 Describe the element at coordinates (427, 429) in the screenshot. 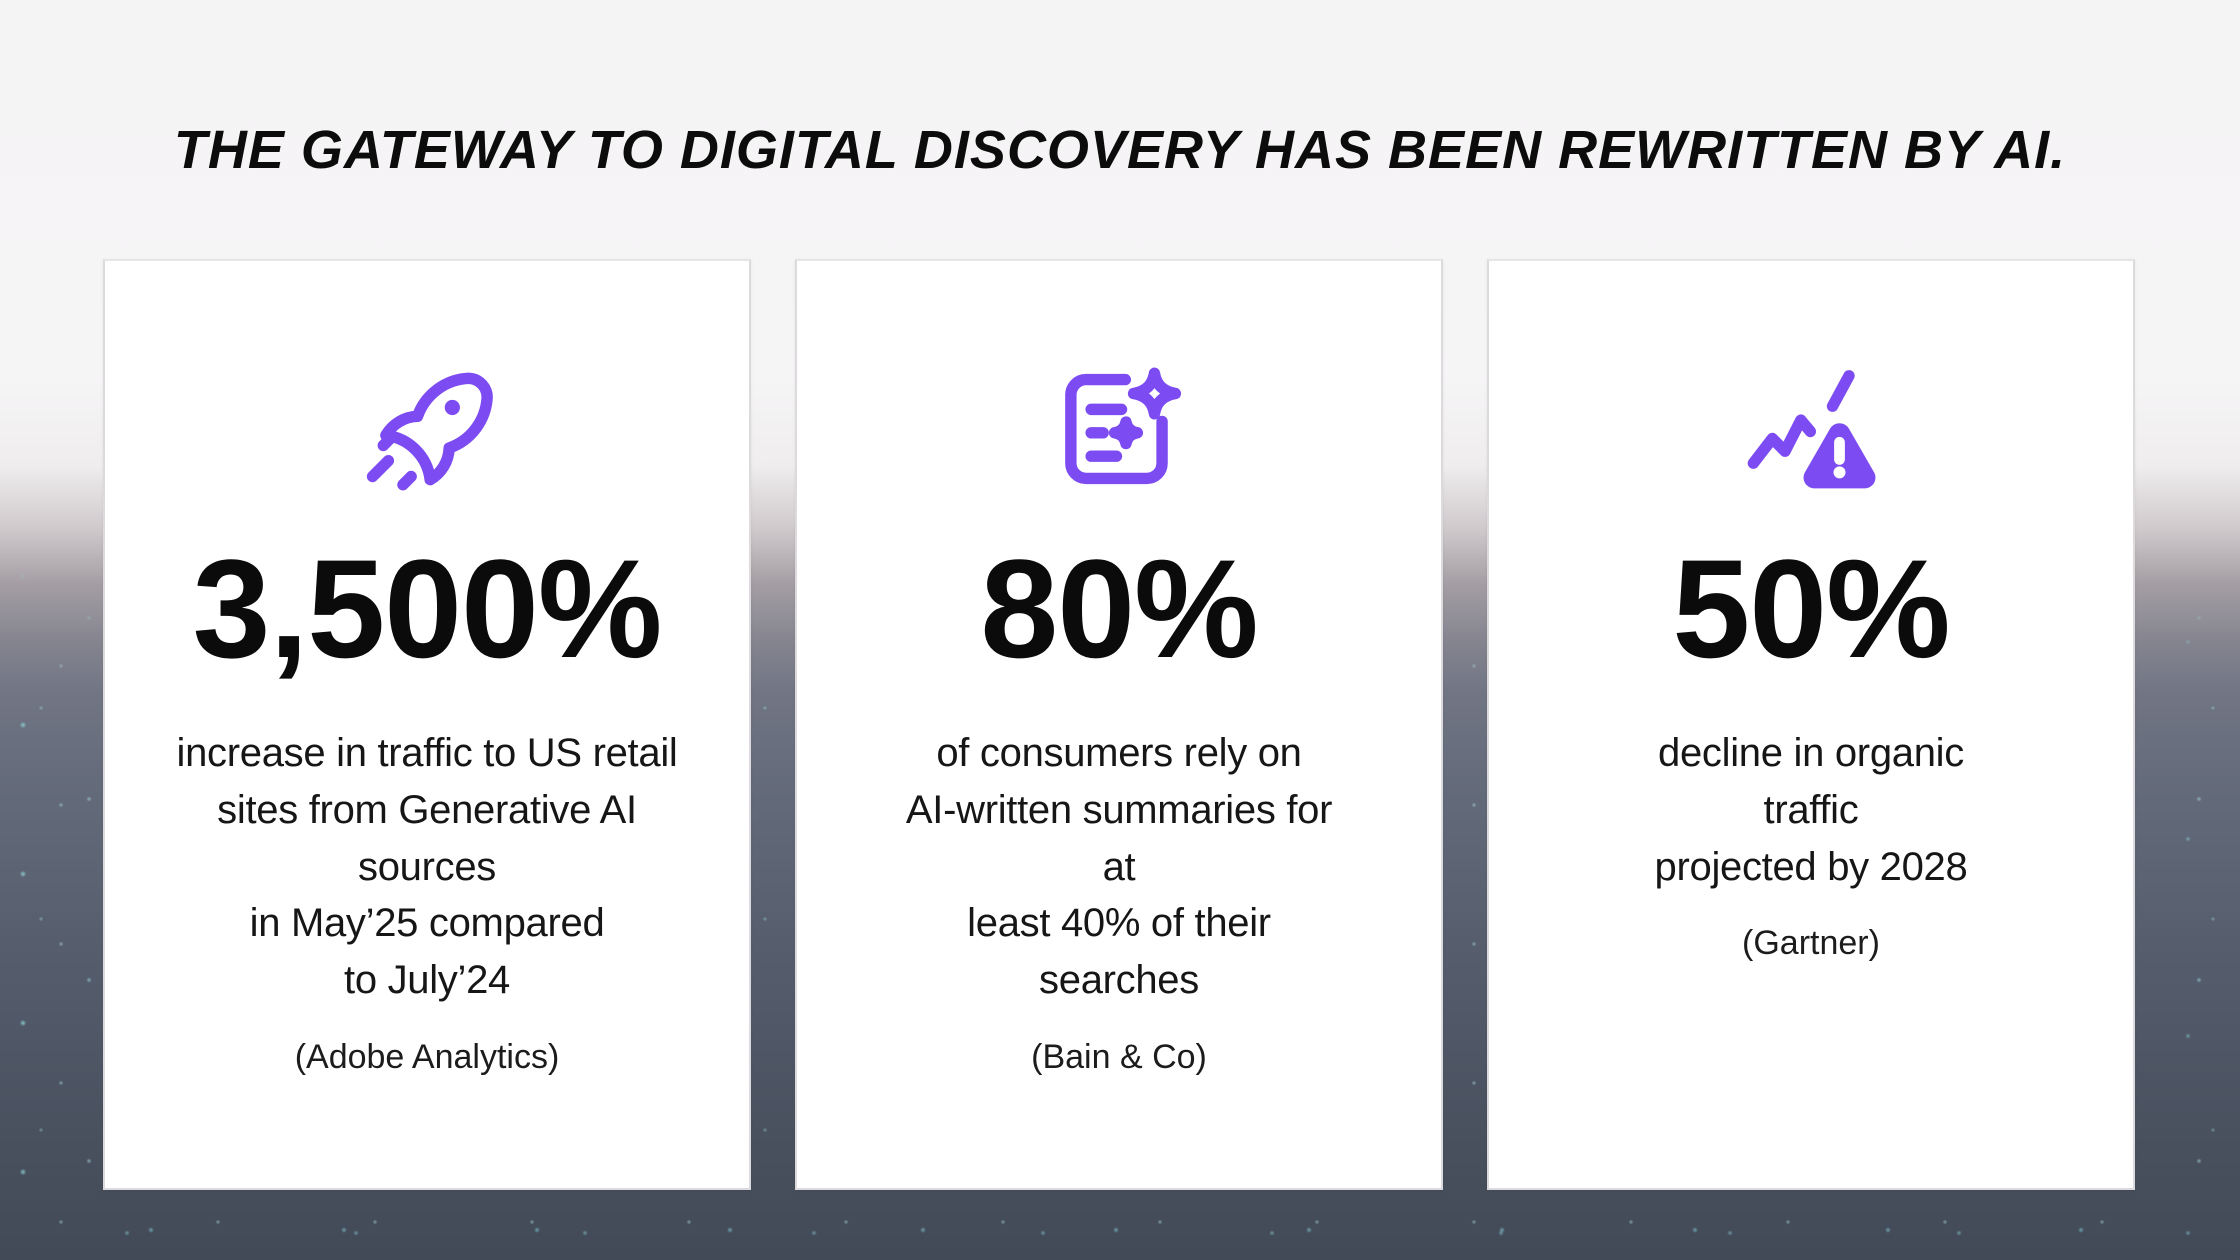

I see `rocket-icon` at that location.